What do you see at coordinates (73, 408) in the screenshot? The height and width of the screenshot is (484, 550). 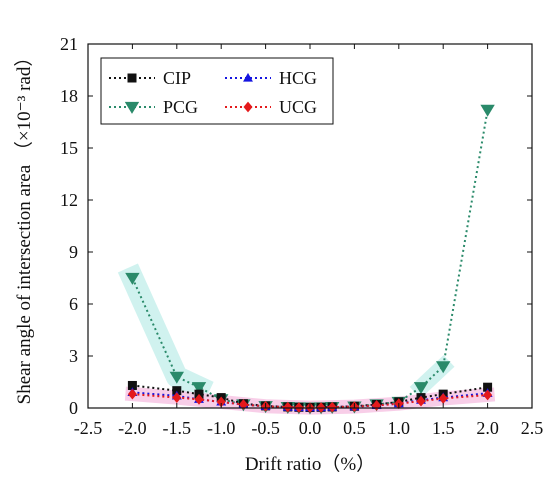 I see `y-tick-label: 0` at bounding box center [73, 408].